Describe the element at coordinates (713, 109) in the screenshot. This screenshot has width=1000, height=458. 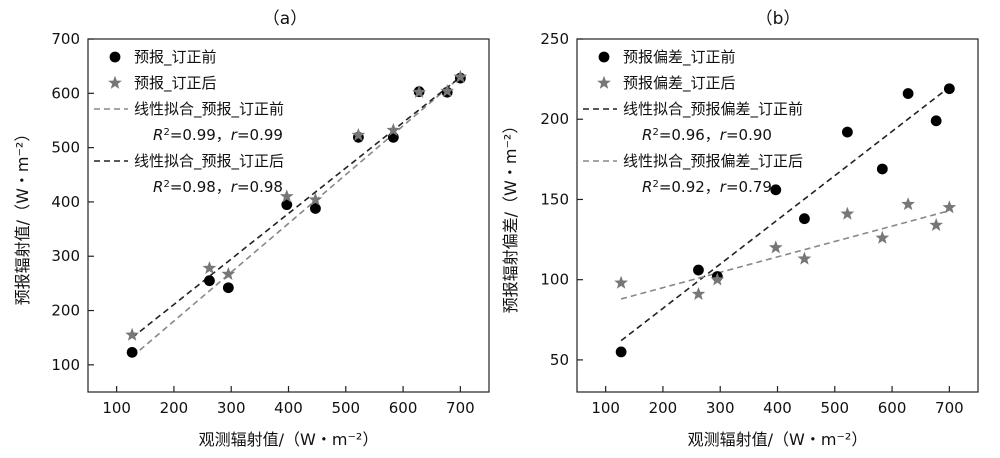
I see `legend-label: 线性拟合_预报偏差_订正前` at that location.